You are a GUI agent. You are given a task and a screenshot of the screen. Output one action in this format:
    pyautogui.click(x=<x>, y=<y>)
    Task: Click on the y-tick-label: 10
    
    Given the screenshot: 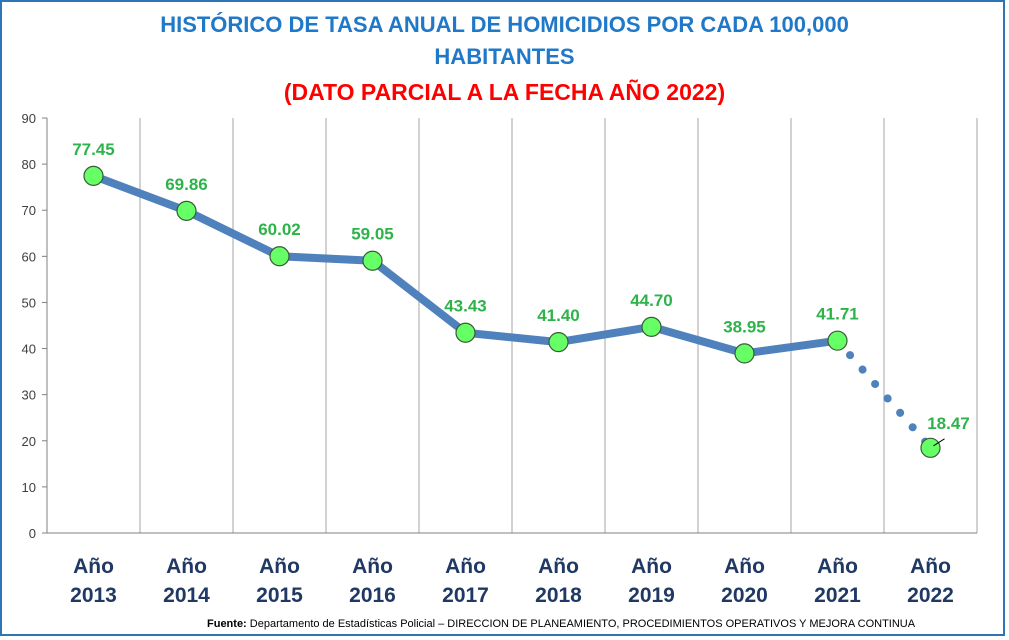 What is the action you would take?
    pyautogui.click(x=29, y=487)
    